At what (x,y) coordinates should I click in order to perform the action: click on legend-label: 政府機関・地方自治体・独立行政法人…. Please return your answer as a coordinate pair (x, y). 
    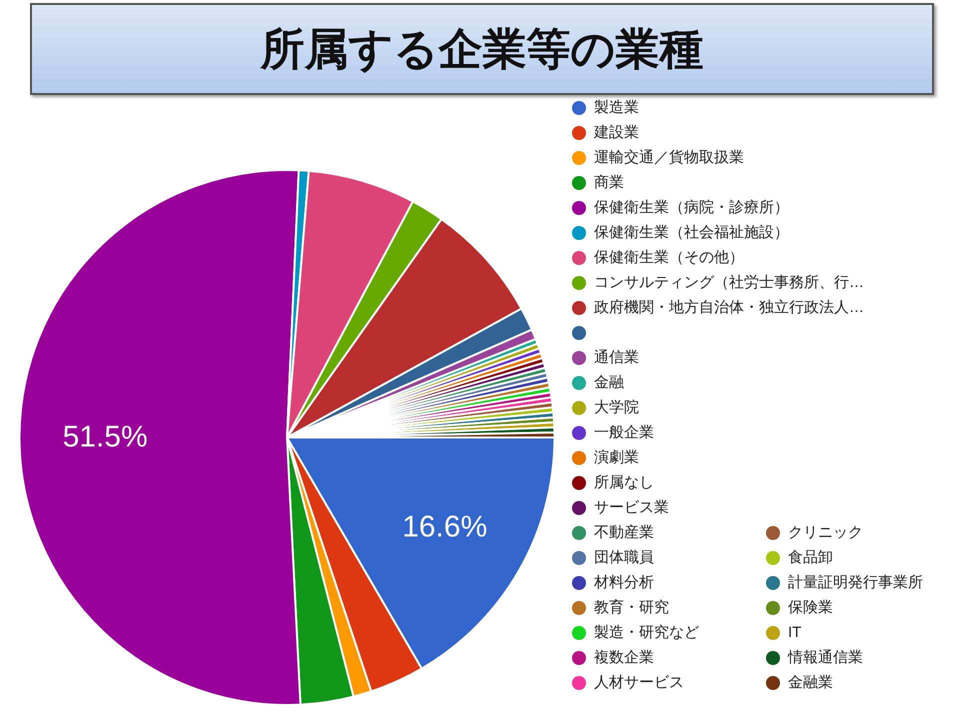
    Looking at the image, I should click on (729, 307).